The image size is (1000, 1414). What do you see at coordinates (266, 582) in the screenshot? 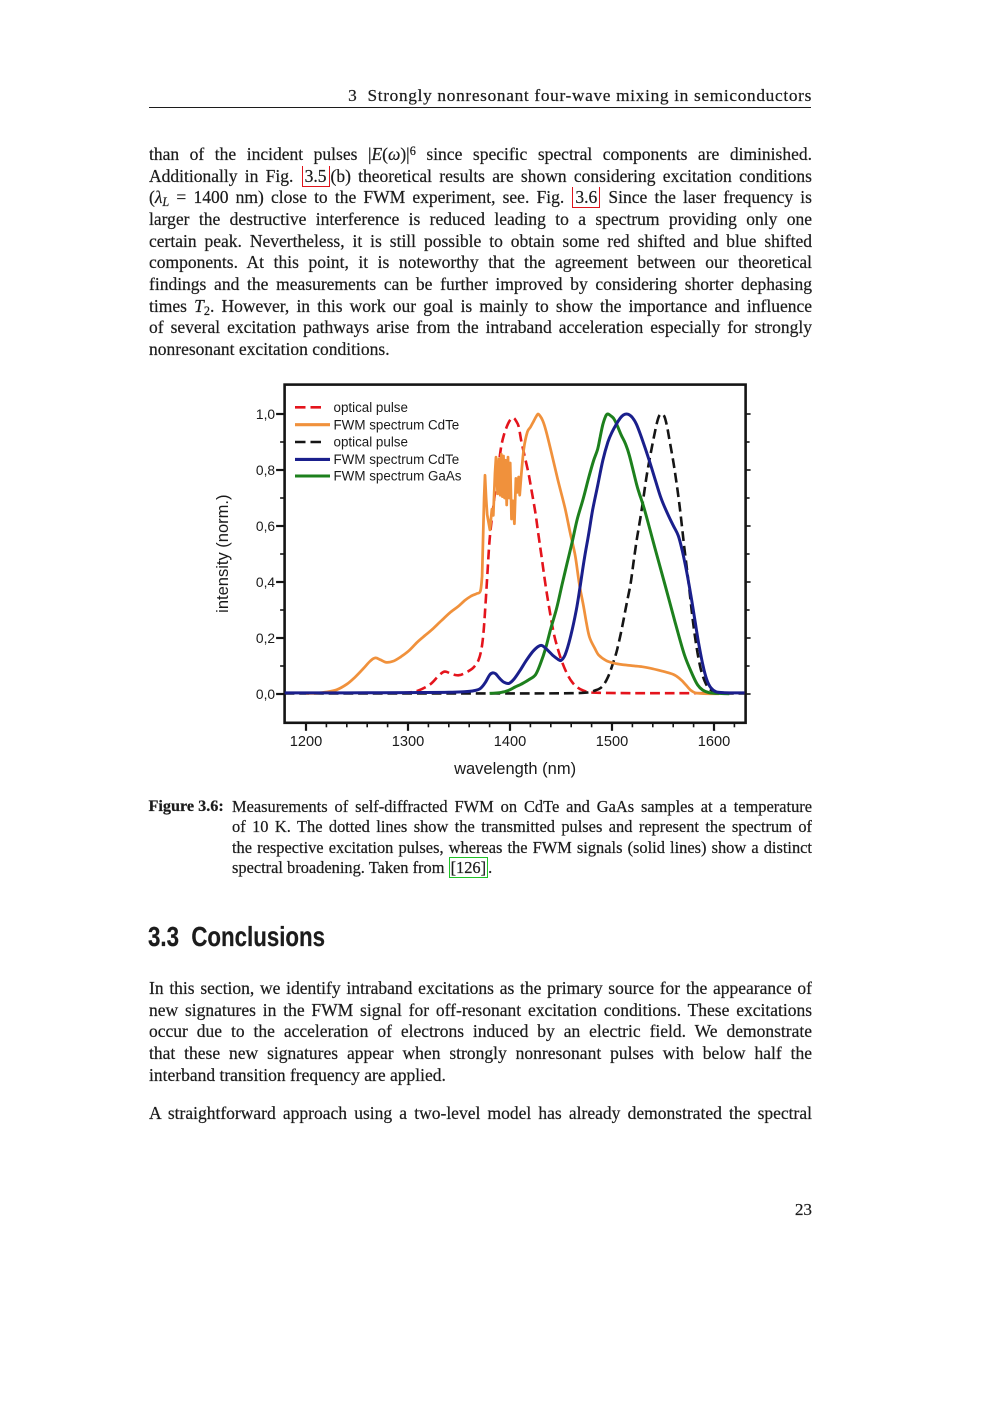
I see `svg-text: 0,4` at bounding box center [266, 582].